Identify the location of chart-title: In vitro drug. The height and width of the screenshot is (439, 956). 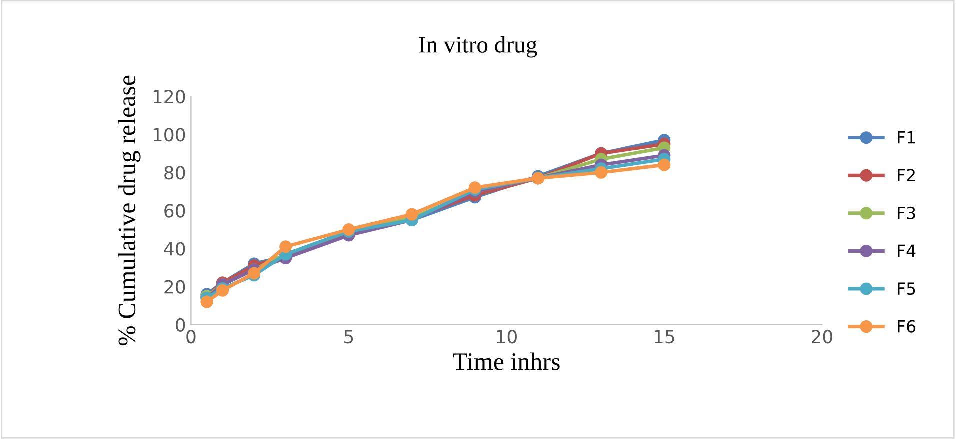
(478, 47).